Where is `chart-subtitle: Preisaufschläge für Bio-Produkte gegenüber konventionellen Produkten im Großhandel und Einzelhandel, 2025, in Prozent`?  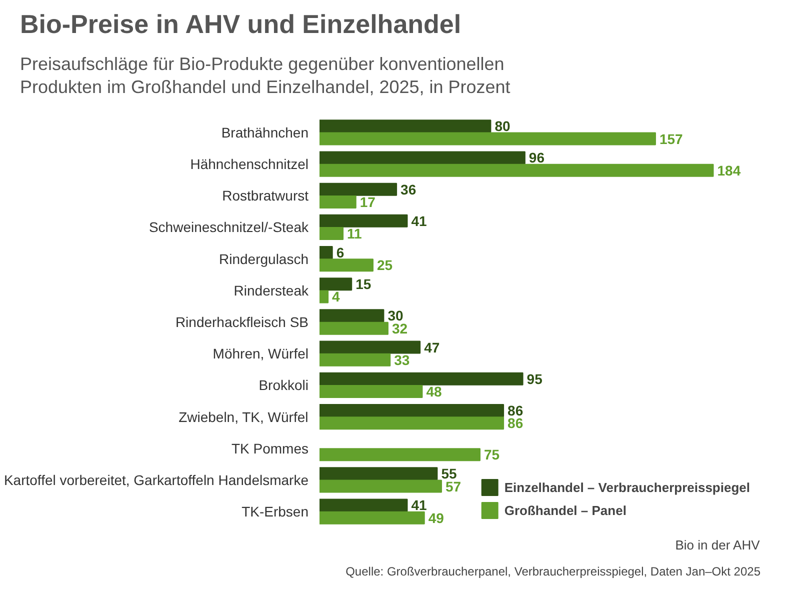
chart-subtitle: Preisaufschläge für Bio-Produkte gegenüber konventionellen Produkten im Großhandel und Einzelhandel, 2025, in Prozent is located at coordinates (266, 75).